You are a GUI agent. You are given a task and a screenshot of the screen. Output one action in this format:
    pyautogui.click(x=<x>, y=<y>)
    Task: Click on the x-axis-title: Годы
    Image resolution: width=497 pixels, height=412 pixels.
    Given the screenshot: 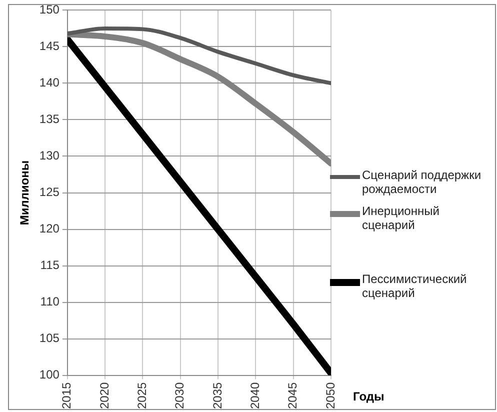 What is the action you would take?
    pyautogui.click(x=368, y=397)
    